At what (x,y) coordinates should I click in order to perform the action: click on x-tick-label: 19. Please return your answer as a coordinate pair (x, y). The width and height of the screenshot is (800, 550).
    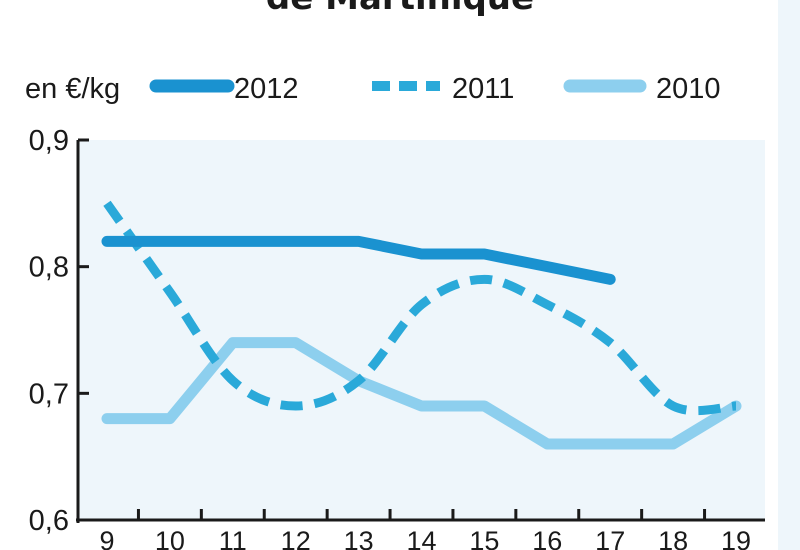
    Looking at the image, I should click on (736, 538).